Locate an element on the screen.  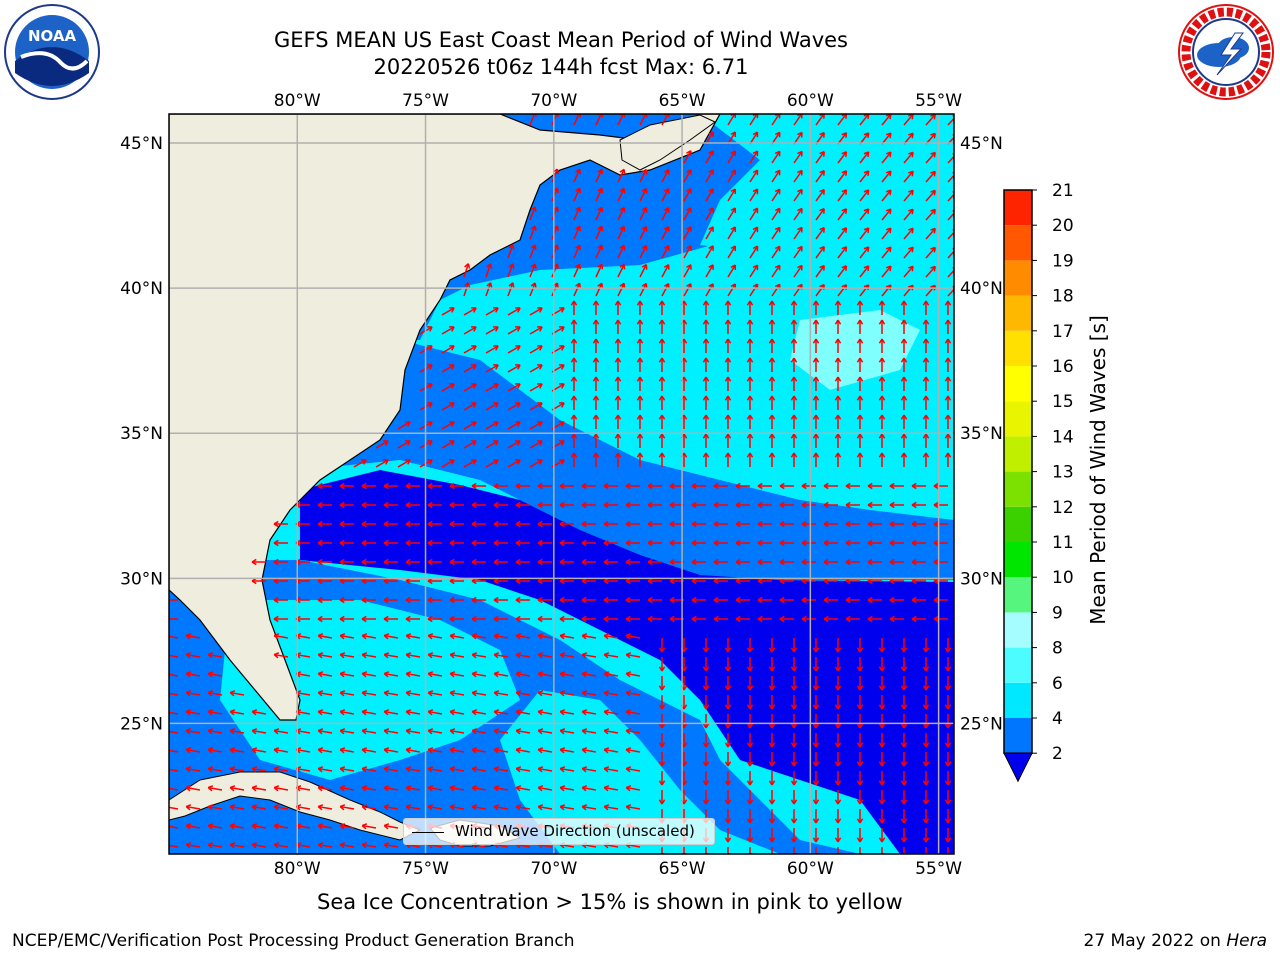
footer-date: 27 May 2022 on Hera is located at coordinates (1176, 941).